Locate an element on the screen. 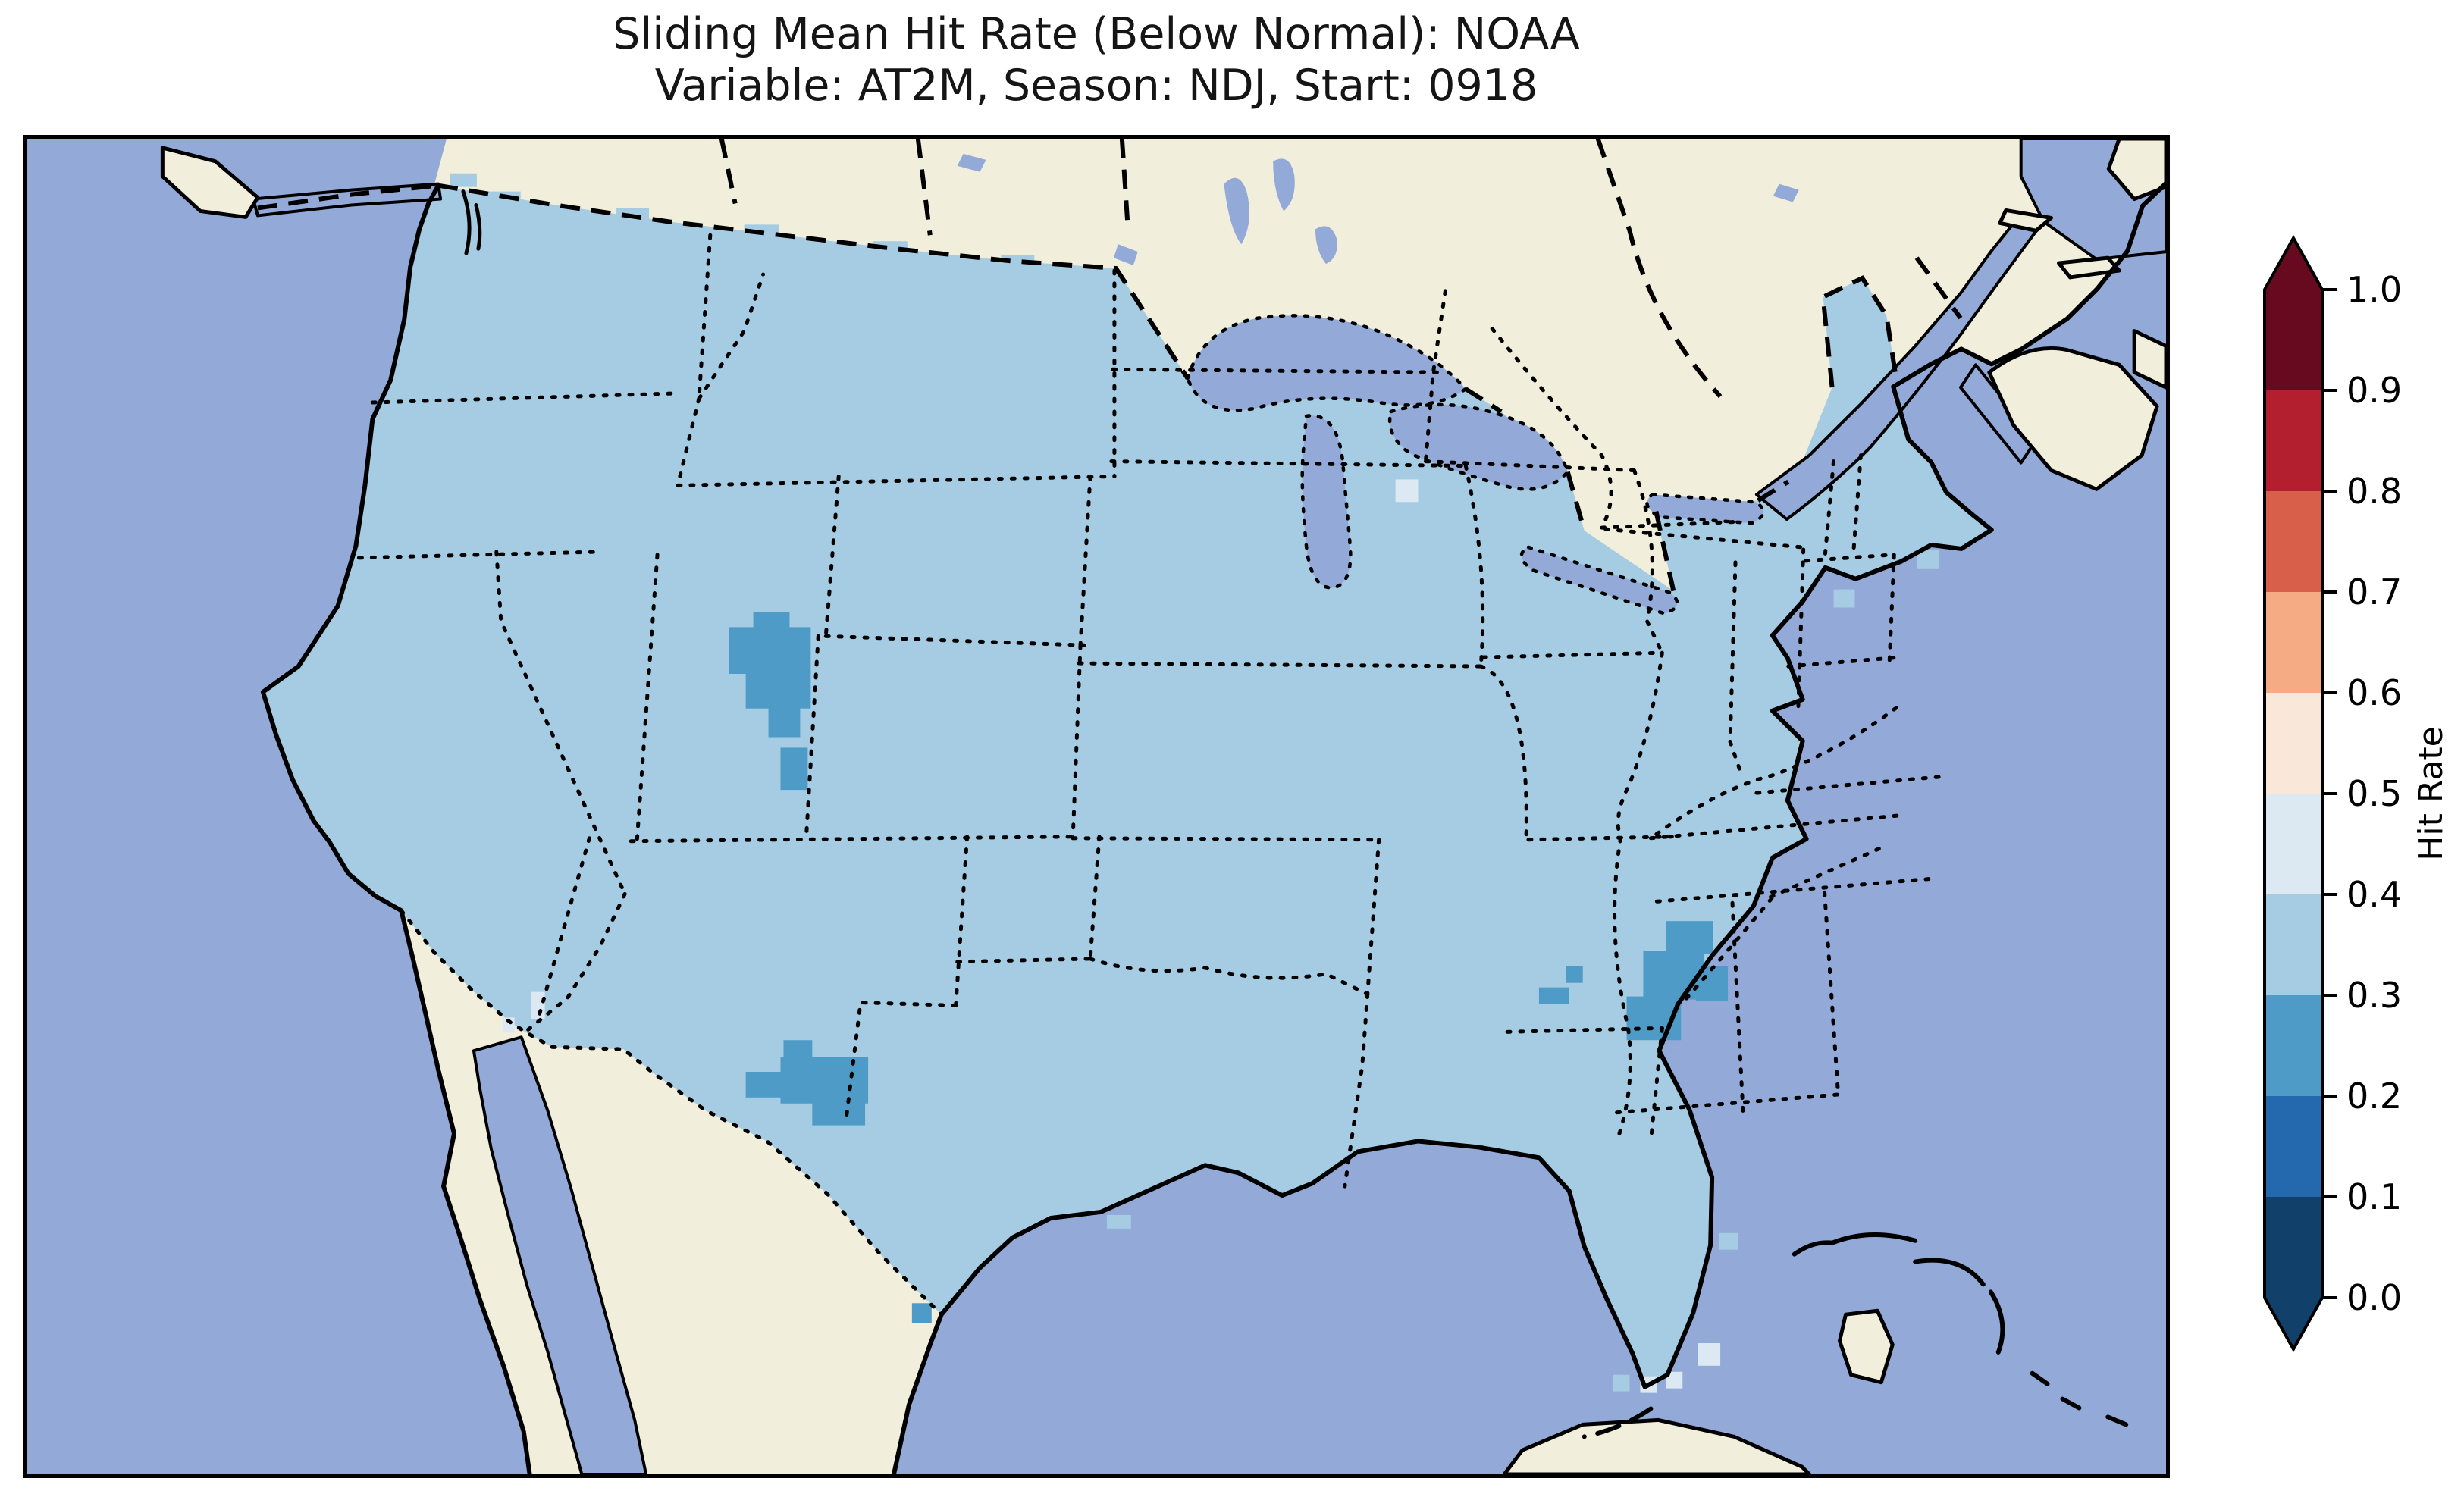  colorbar-tick-label: 0.5 is located at coordinates (2374, 793).